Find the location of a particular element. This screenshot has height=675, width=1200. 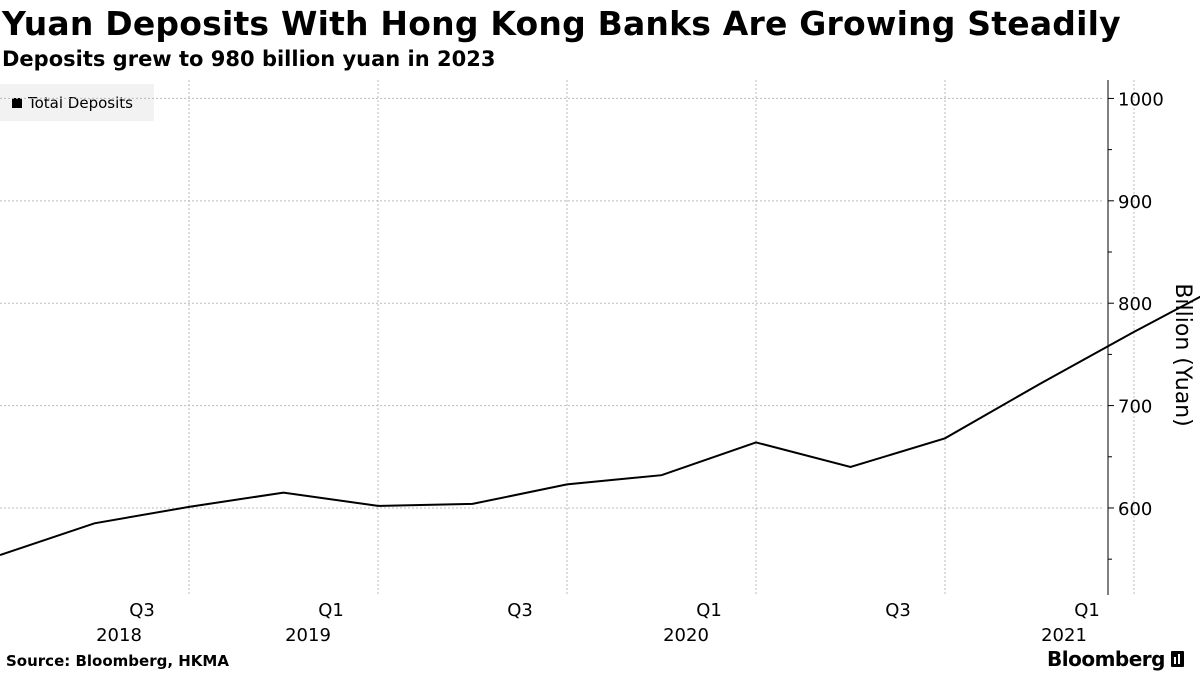

y-tick-label: 900 is located at coordinates (1135, 202).